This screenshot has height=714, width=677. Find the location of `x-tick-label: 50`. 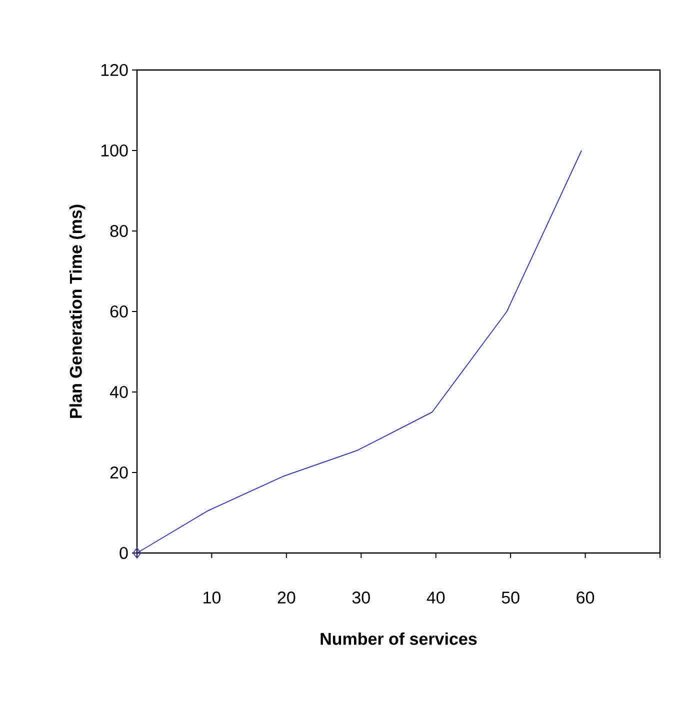

x-tick-label: 50 is located at coordinates (511, 598).